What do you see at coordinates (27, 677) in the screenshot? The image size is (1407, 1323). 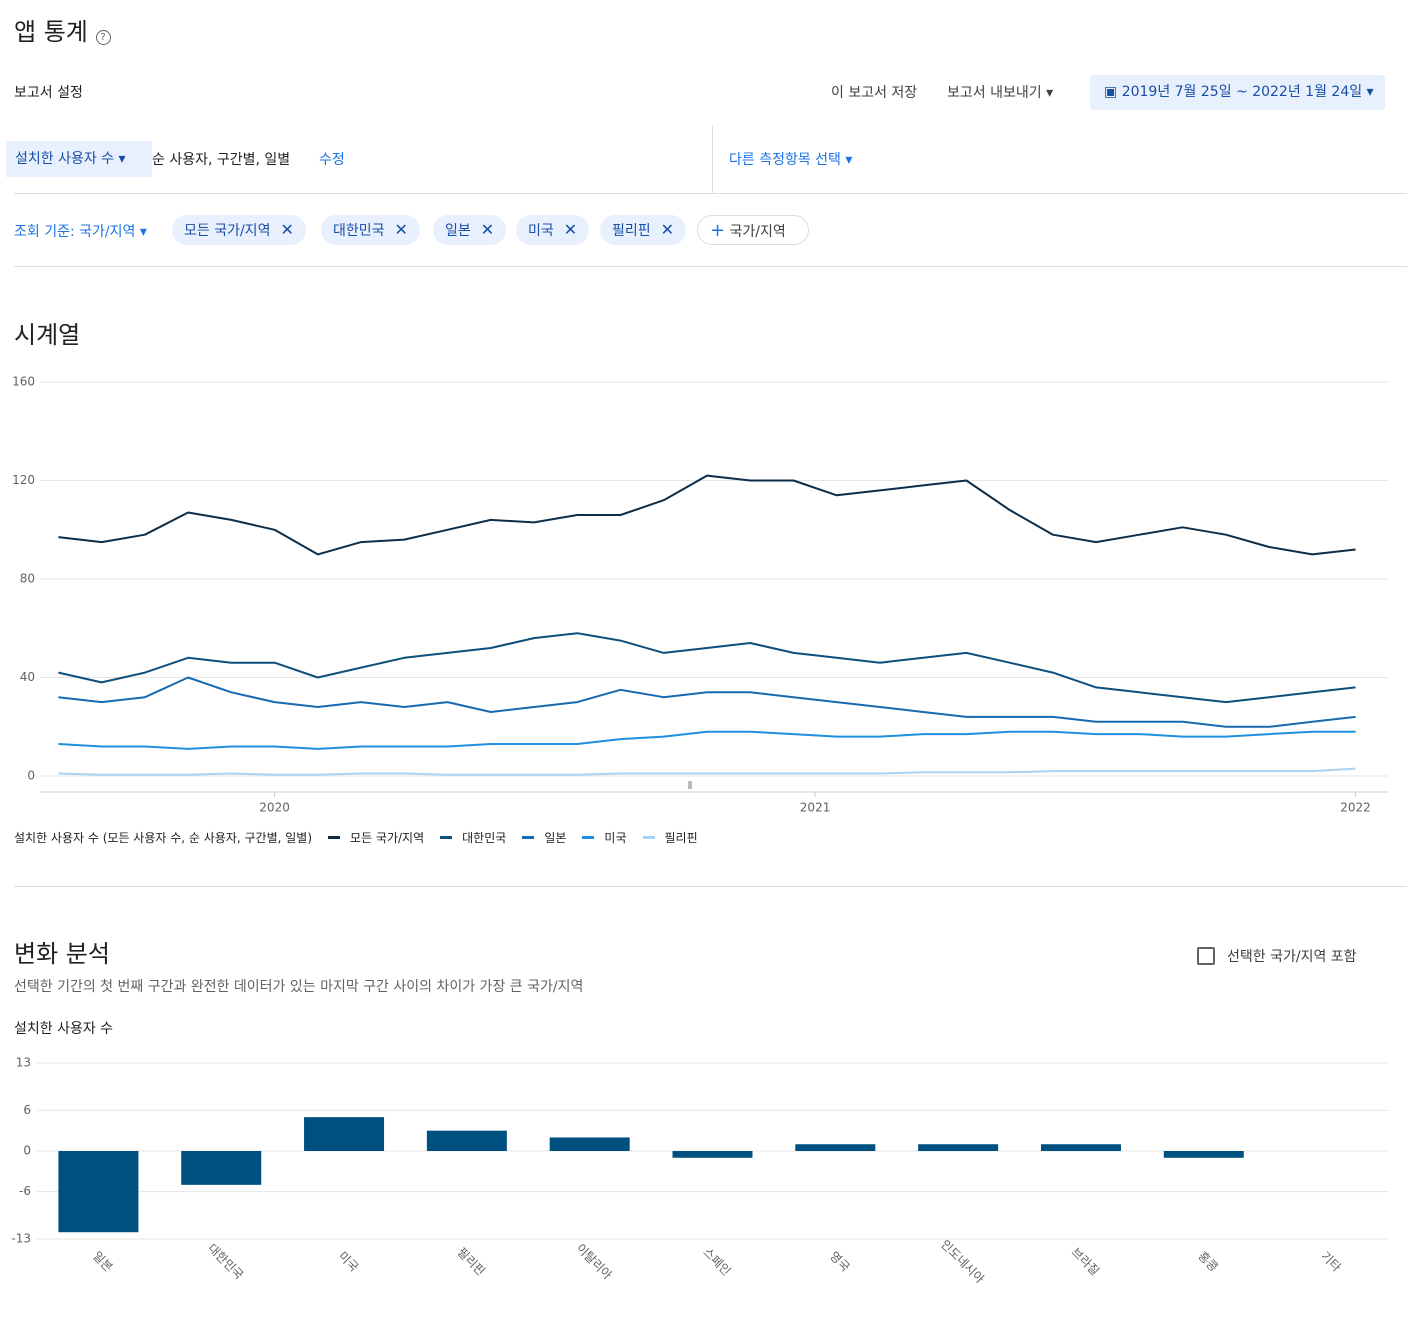 I see `y-tick-label: 40` at bounding box center [27, 677].